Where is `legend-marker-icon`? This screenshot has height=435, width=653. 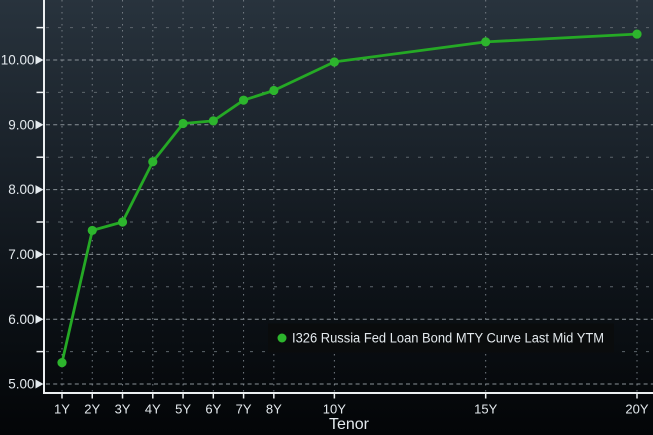 legend-marker-icon is located at coordinates (282, 338).